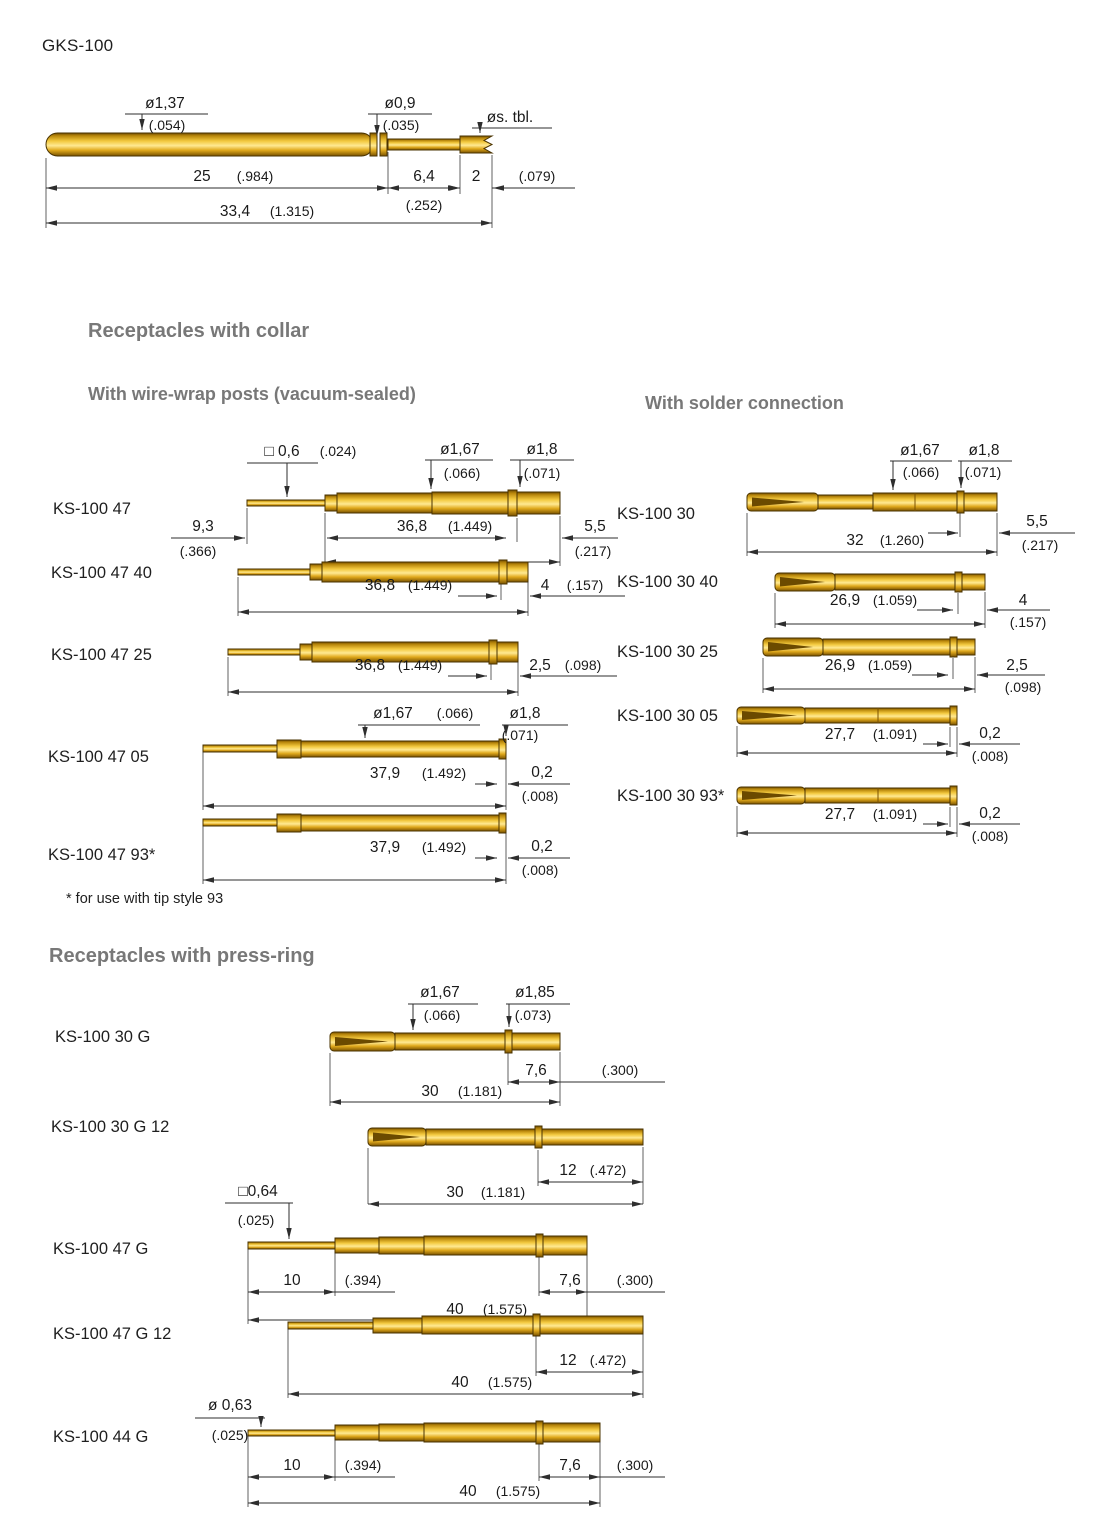  I want to click on dim-30-dia2-in: (.071), so click(983, 472).